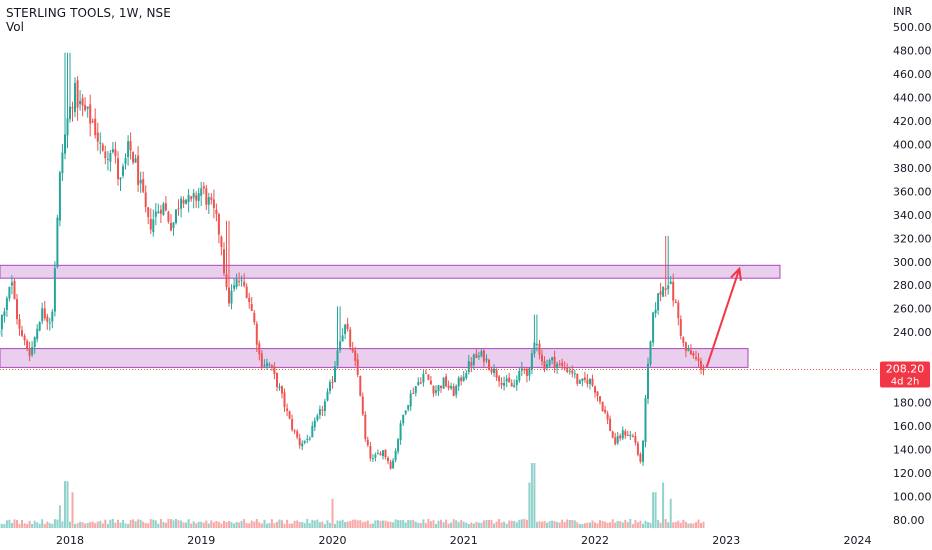  I want to click on x-axis: 2018 2019 2020 2021 2022 2023 2024, so click(464, 540).